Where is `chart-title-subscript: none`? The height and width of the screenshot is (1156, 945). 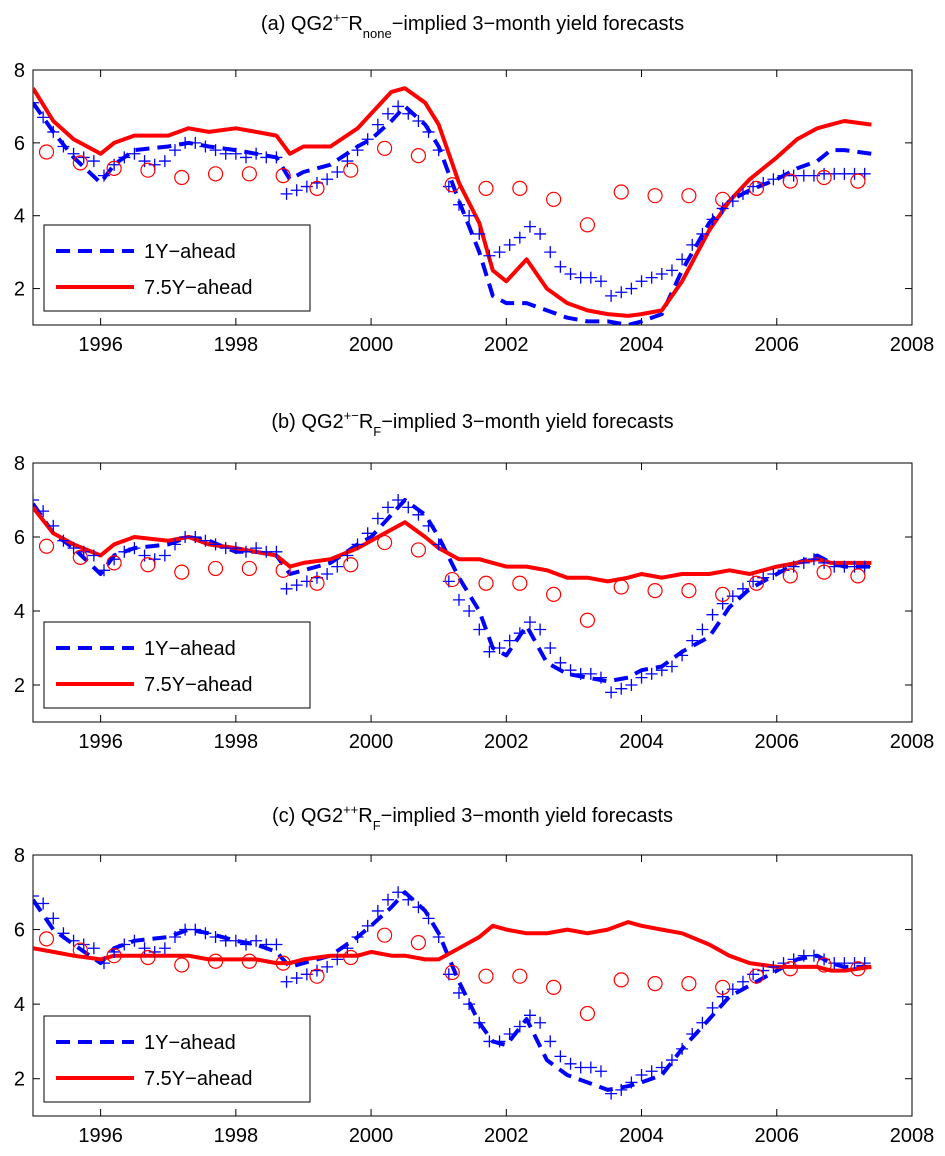
chart-title-subscript: none is located at coordinates (377, 33).